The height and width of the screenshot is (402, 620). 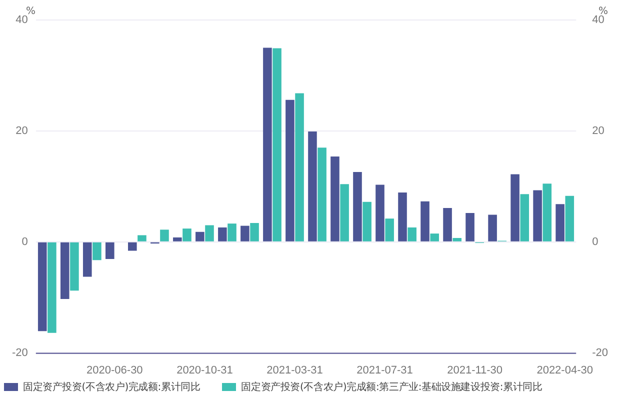 I want to click on y-tick-label: 0, so click(x=25, y=242).